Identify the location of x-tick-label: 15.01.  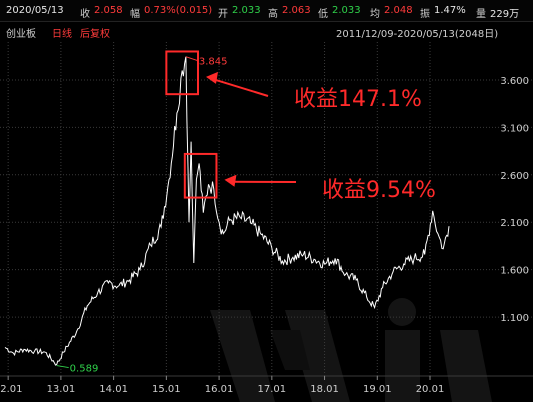
(166, 389).